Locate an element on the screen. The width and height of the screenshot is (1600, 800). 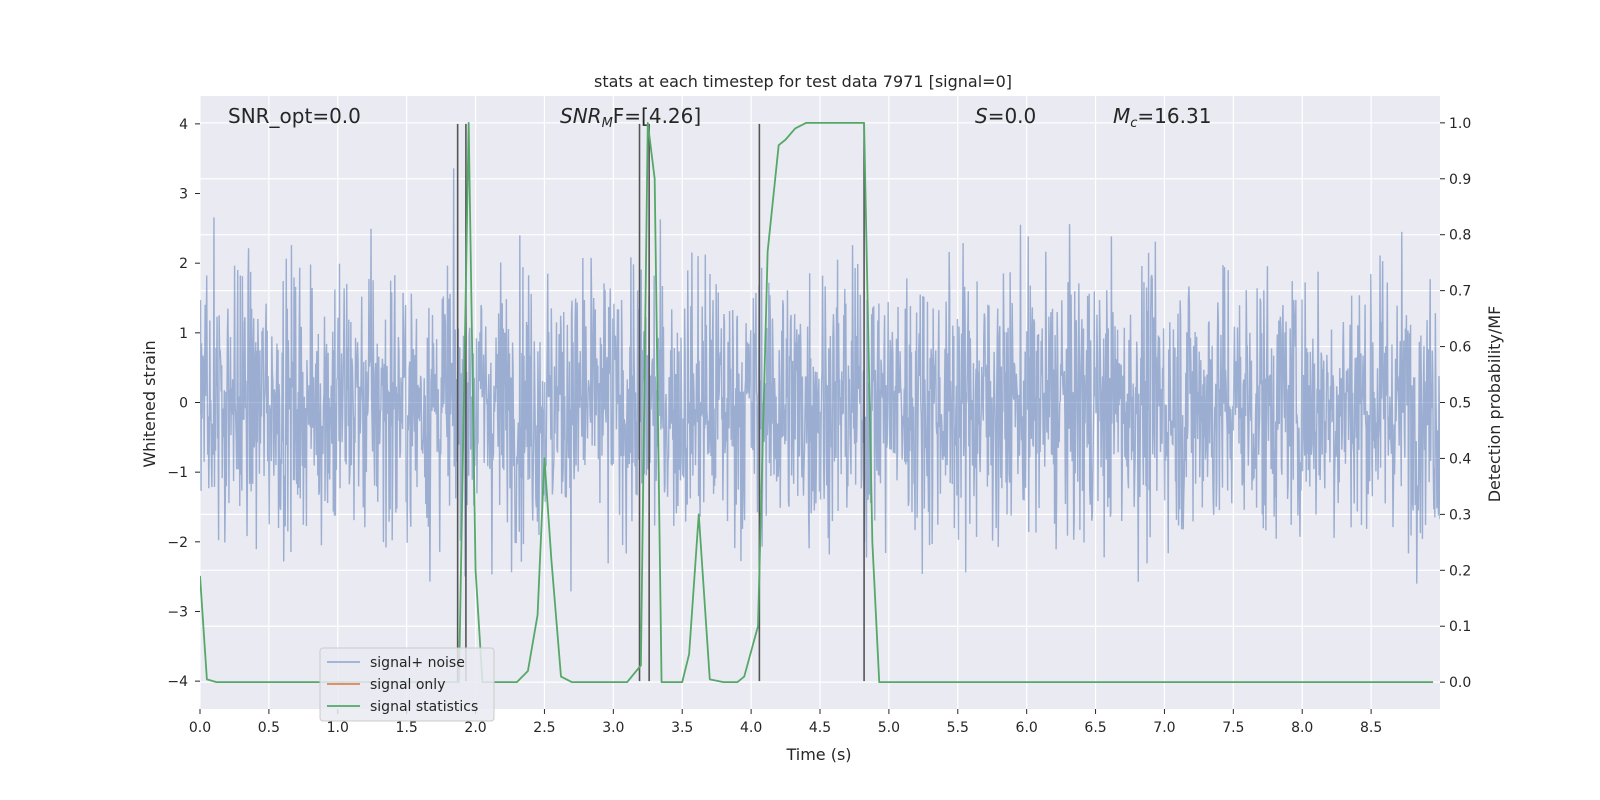
y-right-tick-label: 0.1 is located at coordinates (1460, 627).